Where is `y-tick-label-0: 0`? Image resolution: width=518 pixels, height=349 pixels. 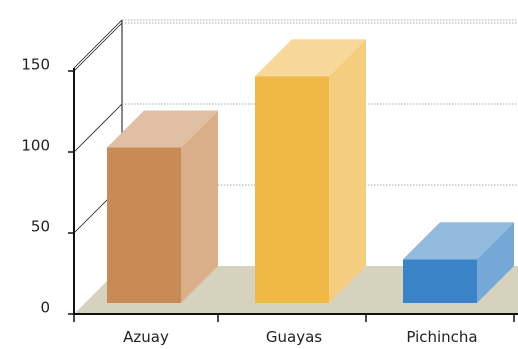 y-tick-label-0: 0 is located at coordinates (45, 308).